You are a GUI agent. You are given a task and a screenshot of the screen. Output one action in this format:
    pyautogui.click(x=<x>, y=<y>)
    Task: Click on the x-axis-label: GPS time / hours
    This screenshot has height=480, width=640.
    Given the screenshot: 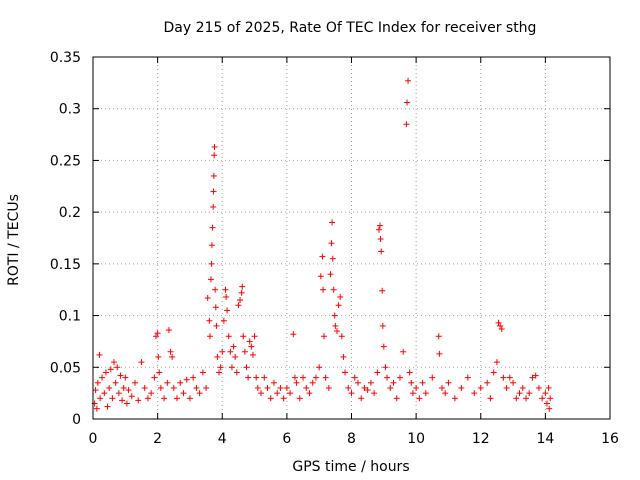 What is the action you would take?
    pyautogui.click(x=350, y=467)
    